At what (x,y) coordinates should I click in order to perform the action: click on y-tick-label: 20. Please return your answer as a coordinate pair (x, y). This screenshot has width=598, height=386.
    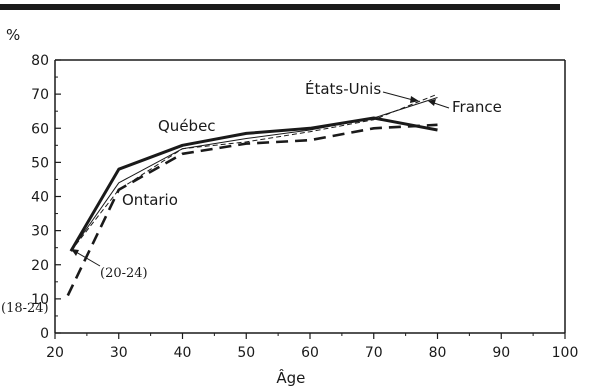
    Looking at the image, I should click on (40, 266).